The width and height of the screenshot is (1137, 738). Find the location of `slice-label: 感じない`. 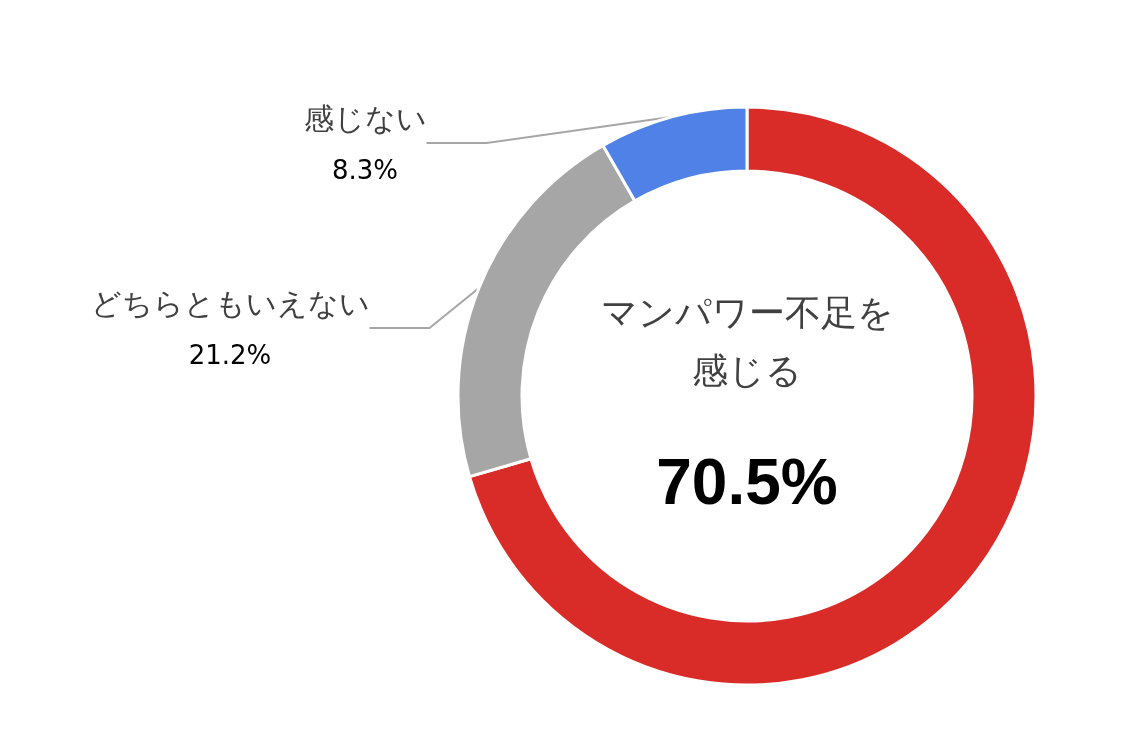

slice-label: 感じない is located at coordinates (365, 118).